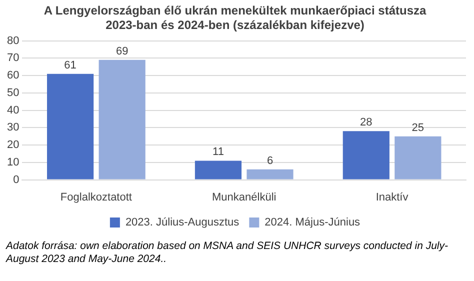  Describe the element at coordinates (182, 222) in the screenshot. I see `legend-label: 2023. Július-Augusztus` at that location.